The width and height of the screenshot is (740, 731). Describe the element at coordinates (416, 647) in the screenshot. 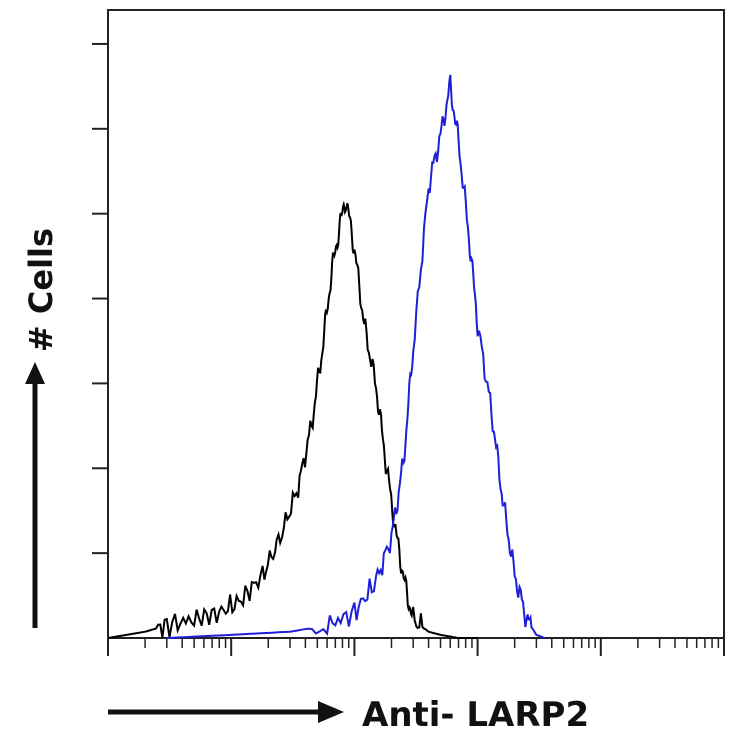

I see `x-axis-ticks` at that location.